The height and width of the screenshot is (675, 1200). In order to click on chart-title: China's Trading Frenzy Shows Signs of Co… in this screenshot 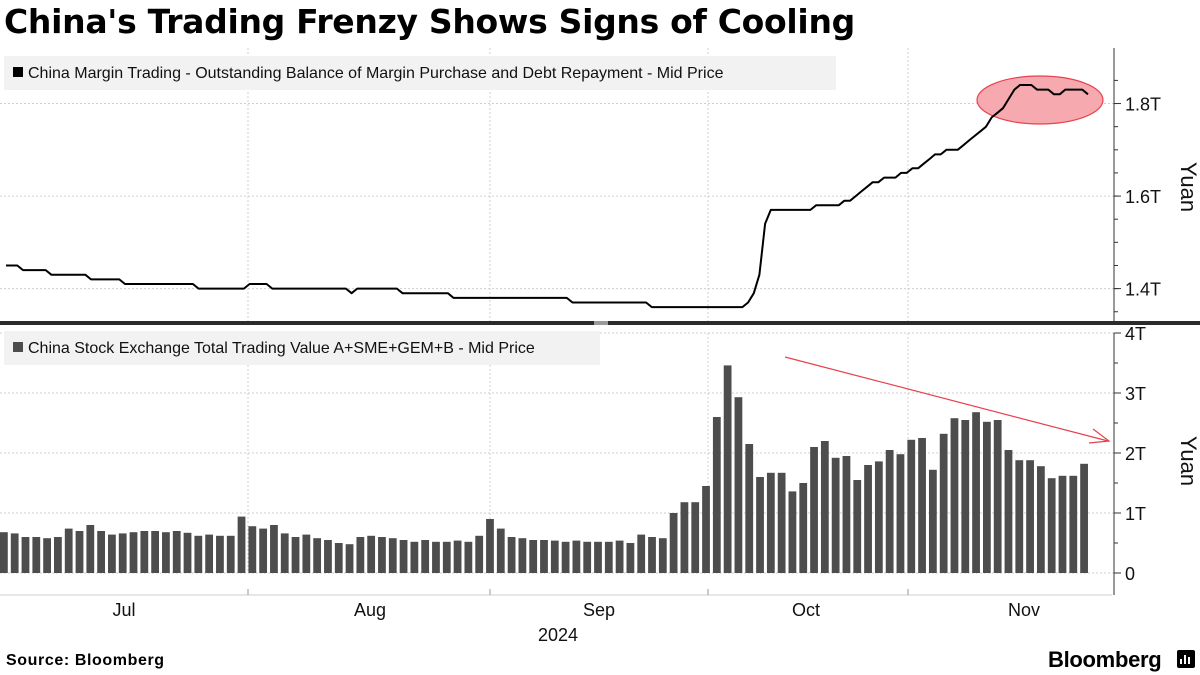, I will do `click(429, 21)`.